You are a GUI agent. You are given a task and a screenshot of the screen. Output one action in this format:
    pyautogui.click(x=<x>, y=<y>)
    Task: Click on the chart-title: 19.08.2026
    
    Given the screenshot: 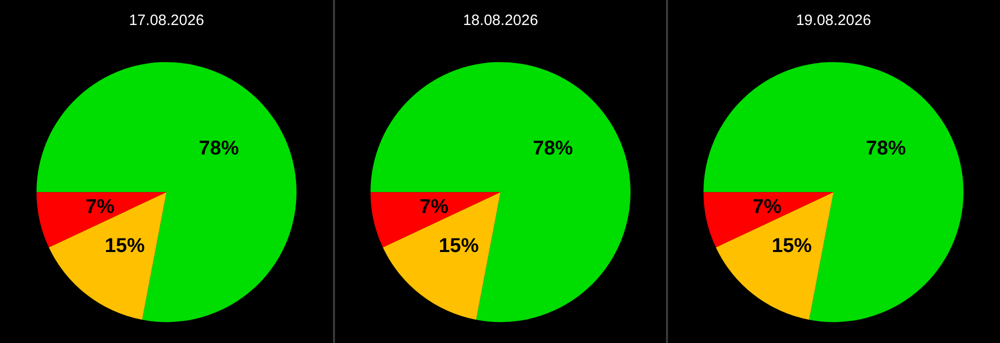 What is the action you would take?
    pyautogui.click(x=834, y=20)
    